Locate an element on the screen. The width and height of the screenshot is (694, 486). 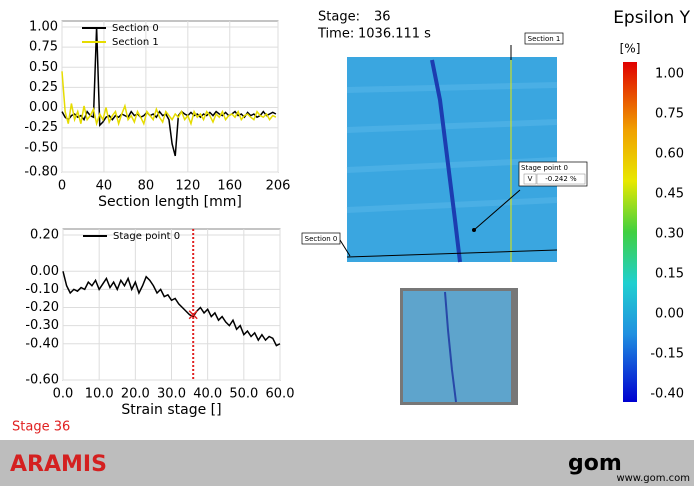
colorbar-label: 0.75 is located at coordinates (669, 114).